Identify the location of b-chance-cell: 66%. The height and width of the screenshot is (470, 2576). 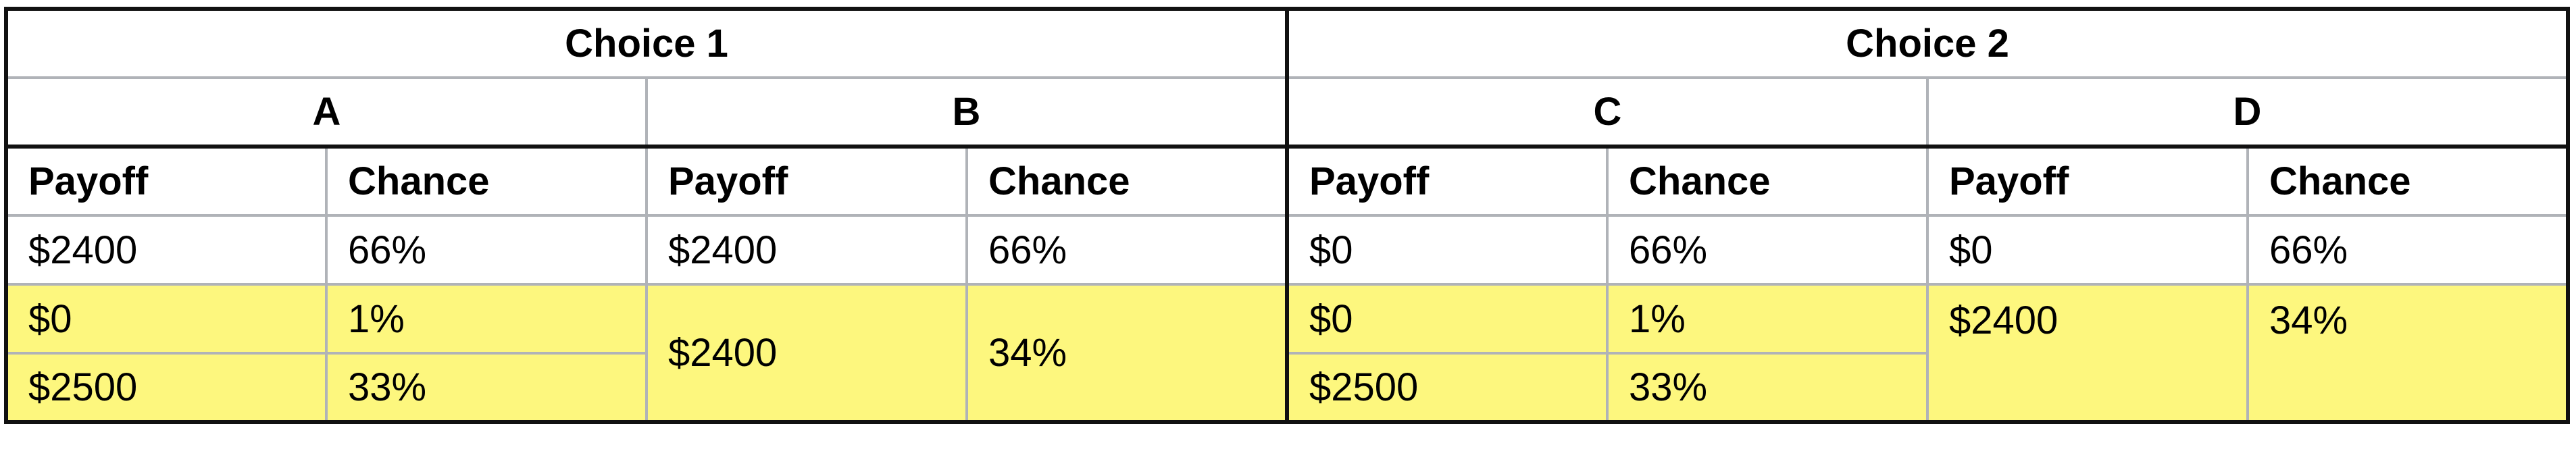
(1127, 250).